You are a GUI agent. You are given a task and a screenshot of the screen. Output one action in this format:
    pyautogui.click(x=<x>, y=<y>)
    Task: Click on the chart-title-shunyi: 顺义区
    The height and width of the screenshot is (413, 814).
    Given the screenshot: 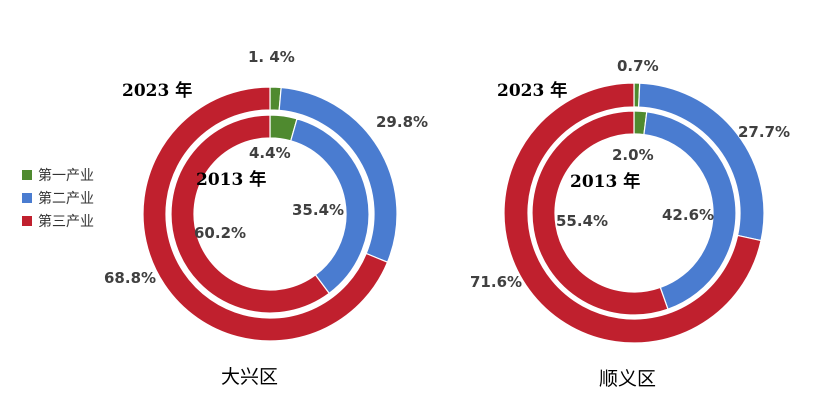 What is the action you would take?
    pyautogui.click(x=627, y=379)
    